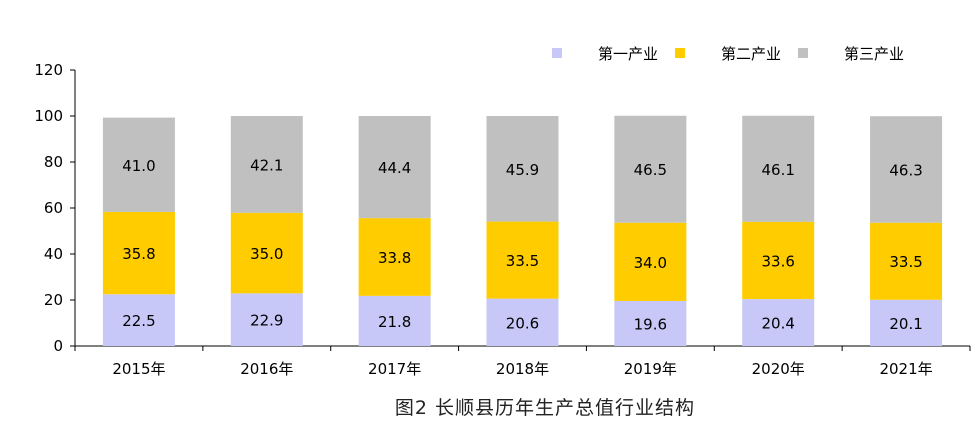  I want to click on data-label: 42.1, so click(266, 165).